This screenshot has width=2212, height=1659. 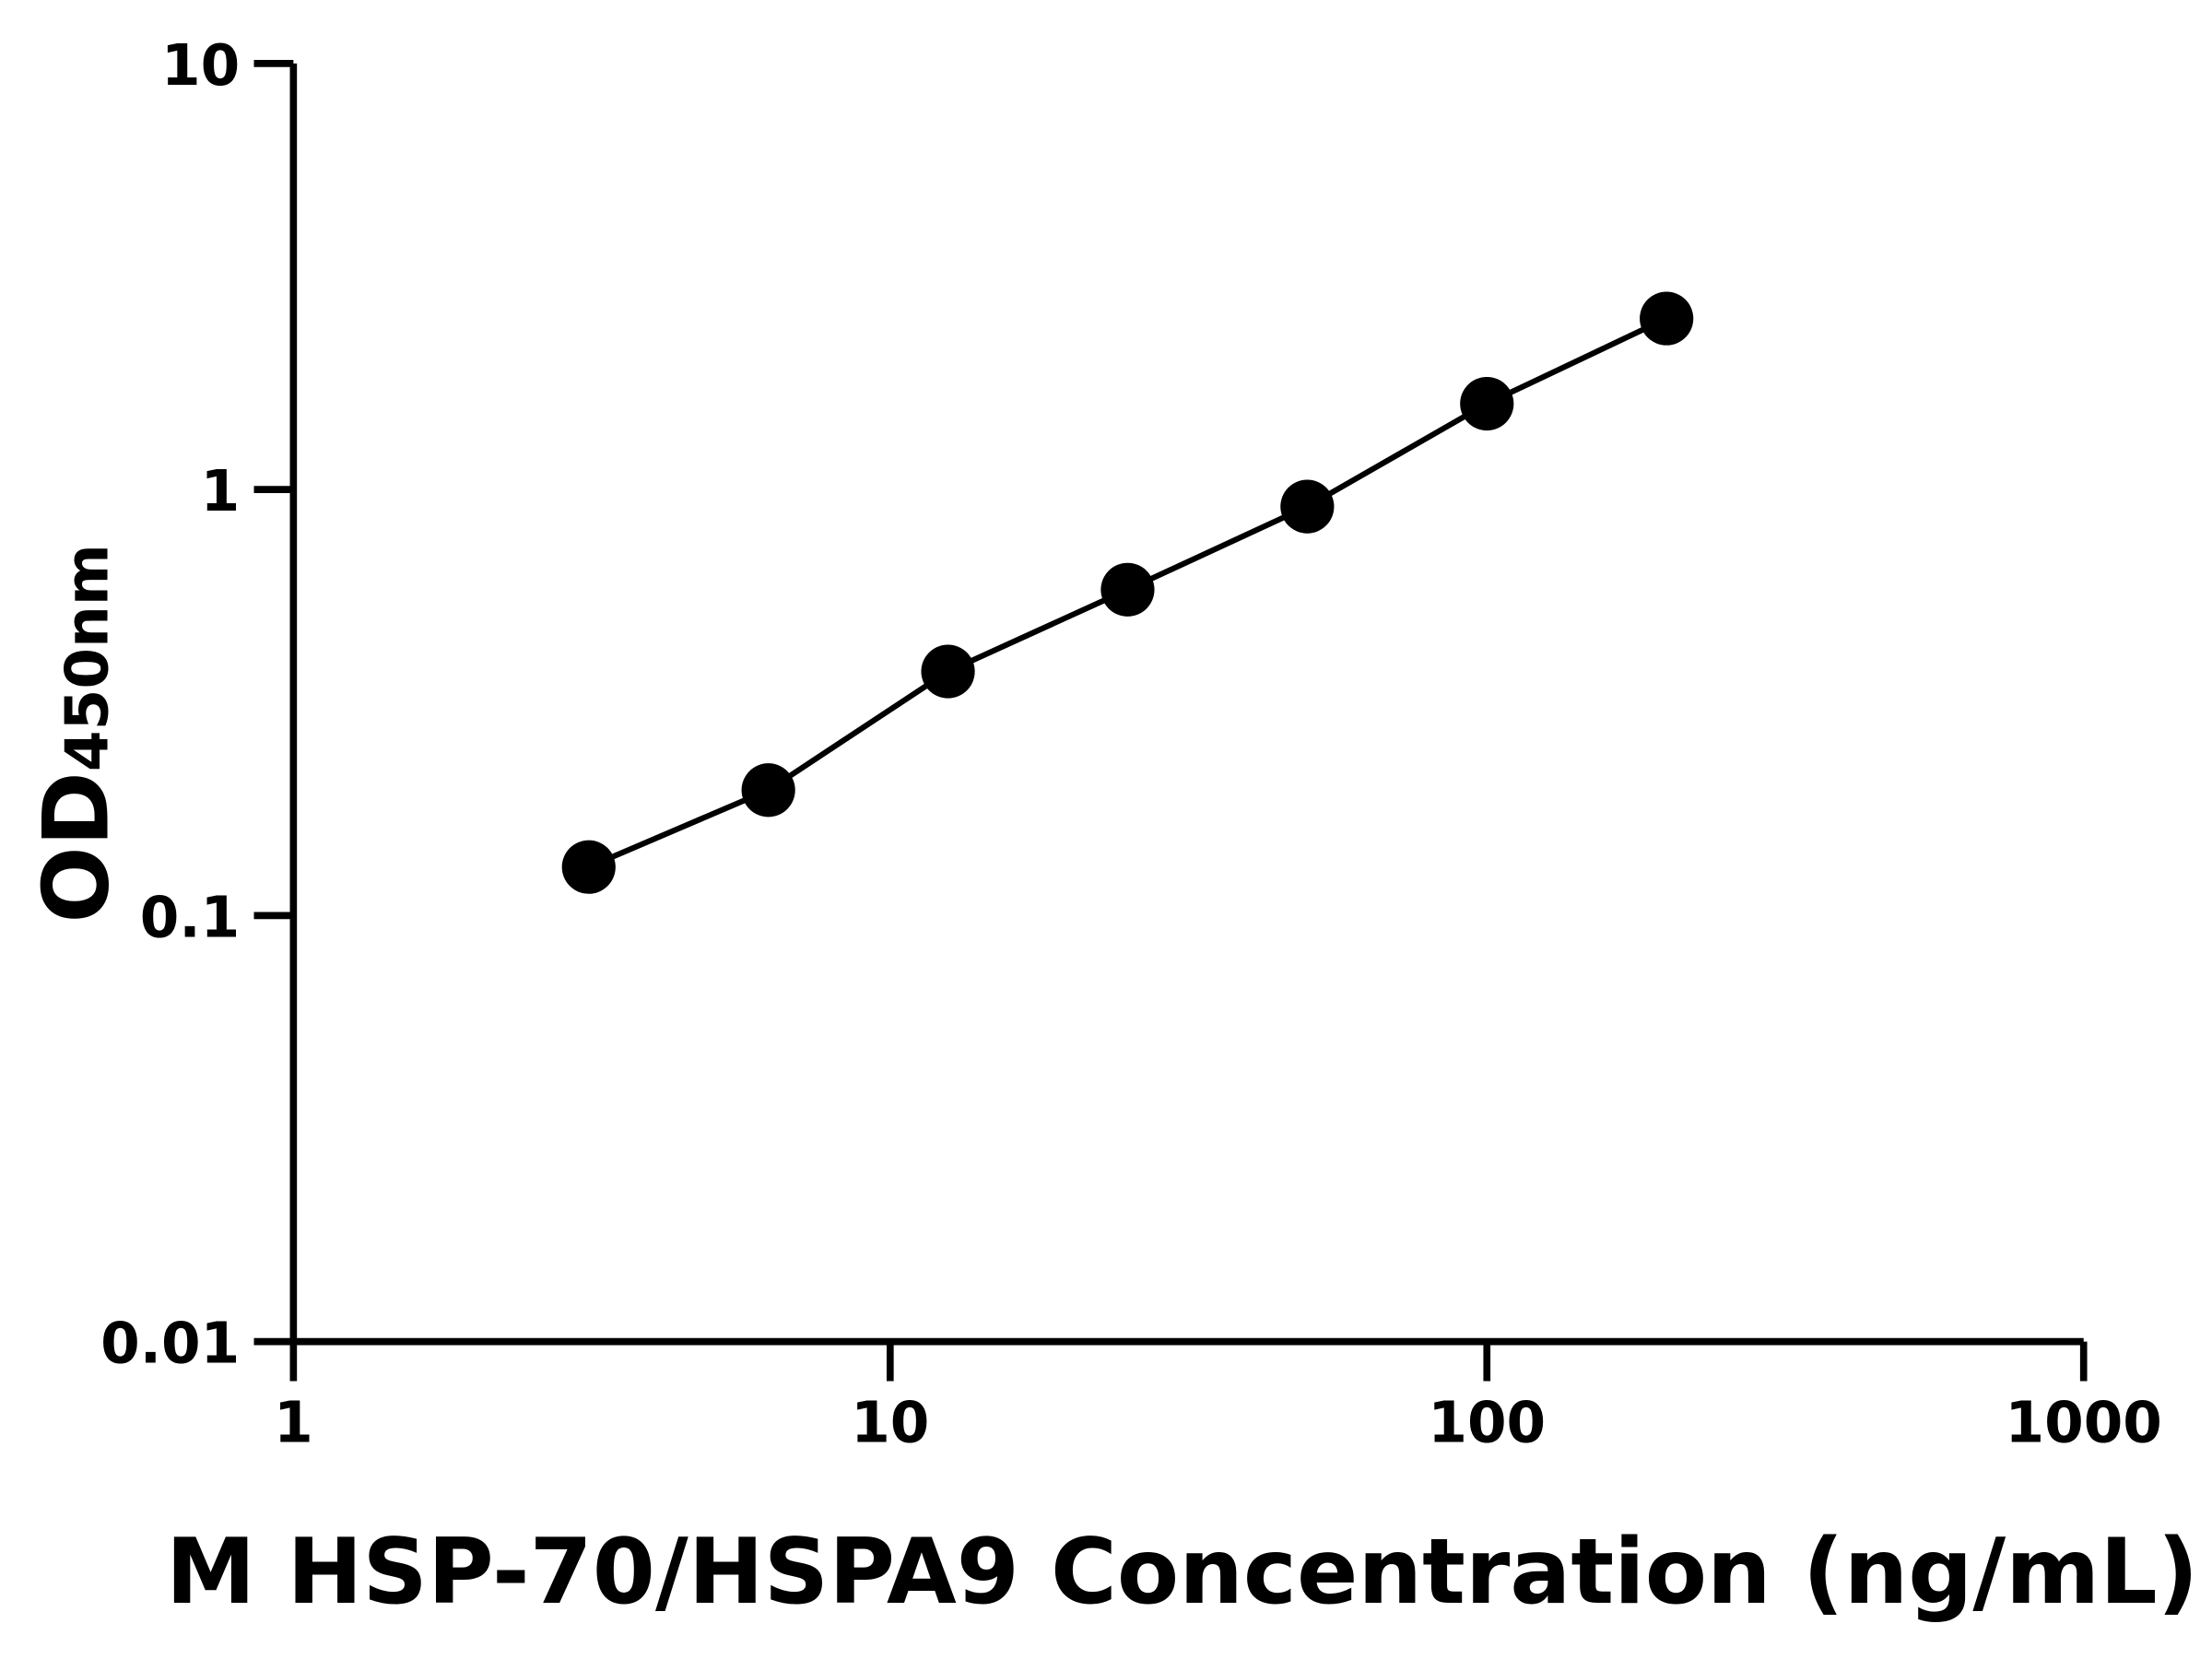 I want to click on y-axis-label-main: OD, so click(x=76, y=847).